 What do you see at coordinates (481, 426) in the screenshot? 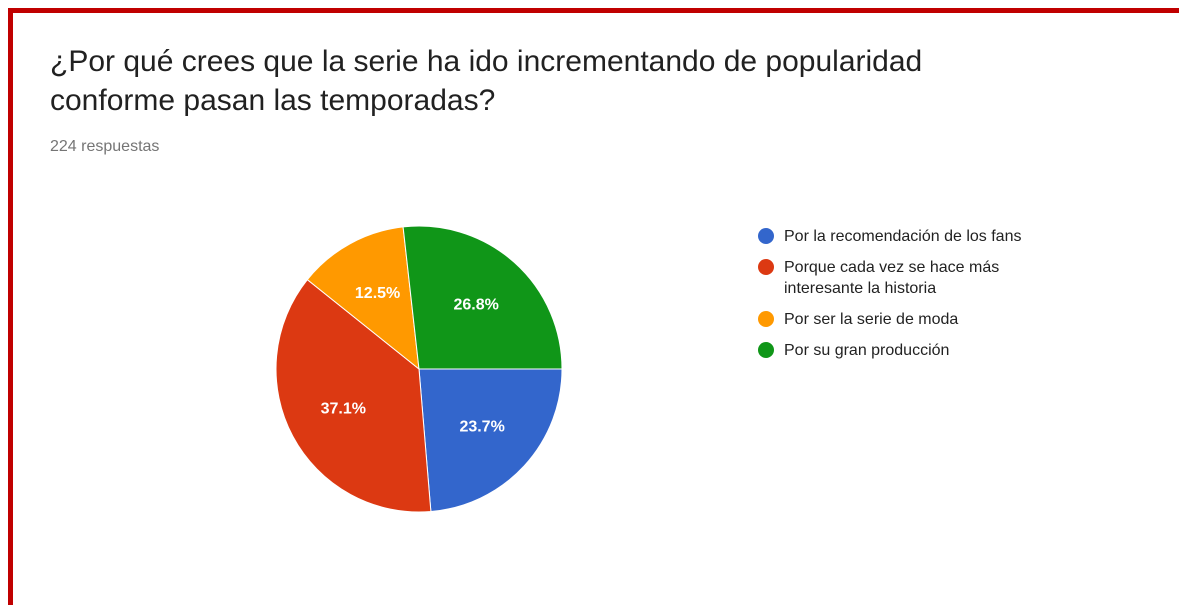
I see `slice-label: 23.7%` at bounding box center [481, 426].